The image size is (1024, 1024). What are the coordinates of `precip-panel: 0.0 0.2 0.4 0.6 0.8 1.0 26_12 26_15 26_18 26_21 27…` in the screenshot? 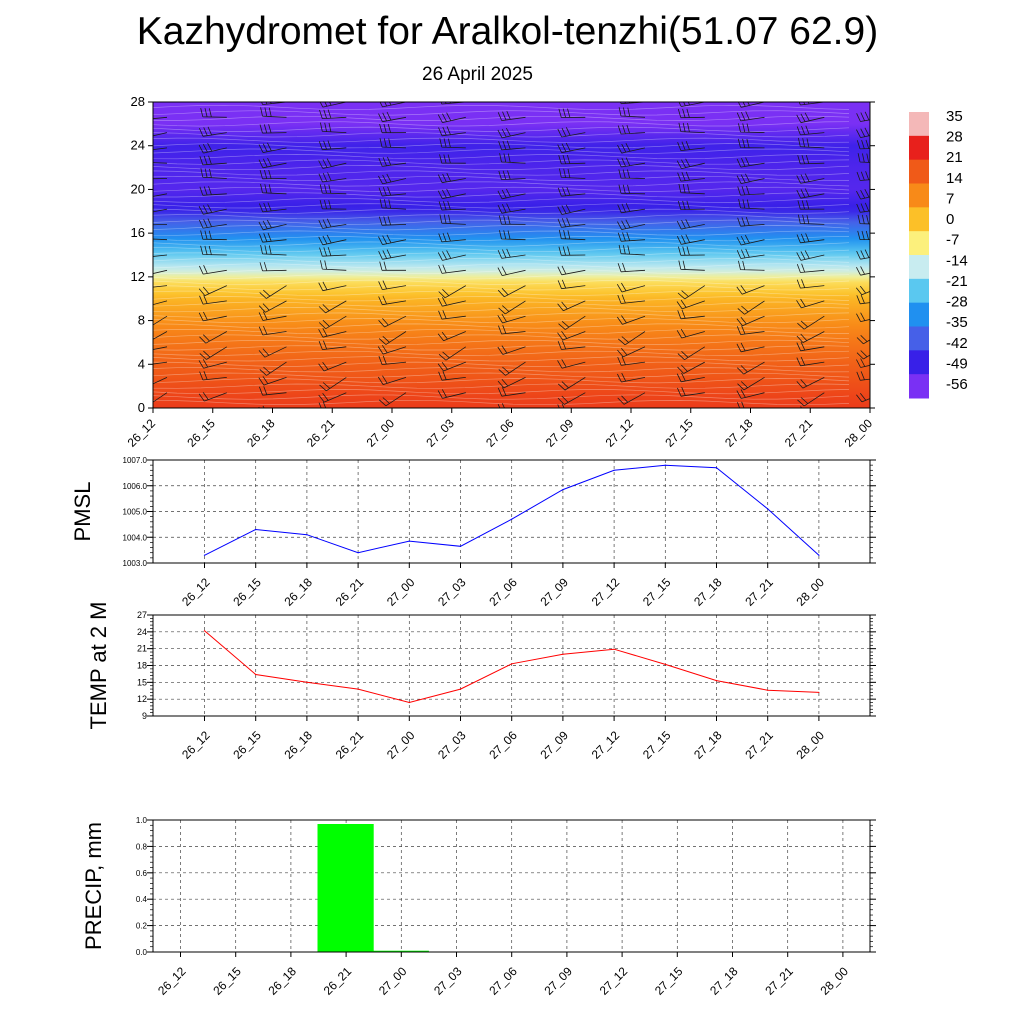 It's located at (478, 907).